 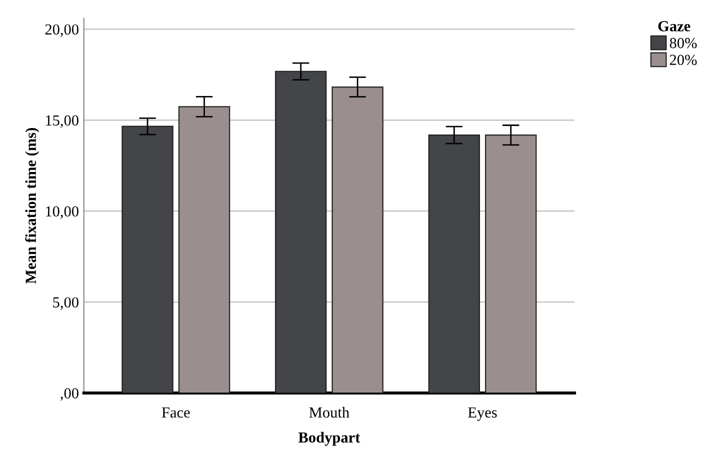 What do you see at coordinates (329, 412) in the screenshot?
I see `x-tick-label: Mouth` at bounding box center [329, 412].